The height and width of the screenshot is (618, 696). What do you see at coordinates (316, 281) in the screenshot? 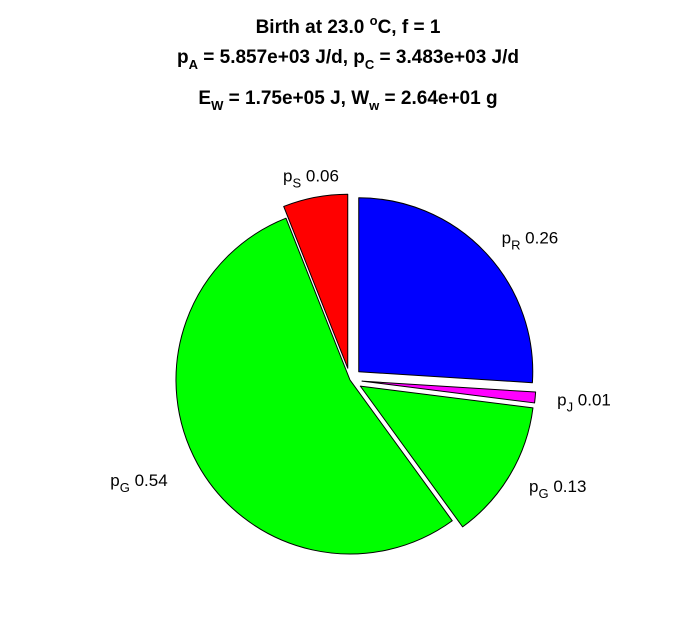
I see `pie-slice-pS-0.06` at bounding box center [316, 281].